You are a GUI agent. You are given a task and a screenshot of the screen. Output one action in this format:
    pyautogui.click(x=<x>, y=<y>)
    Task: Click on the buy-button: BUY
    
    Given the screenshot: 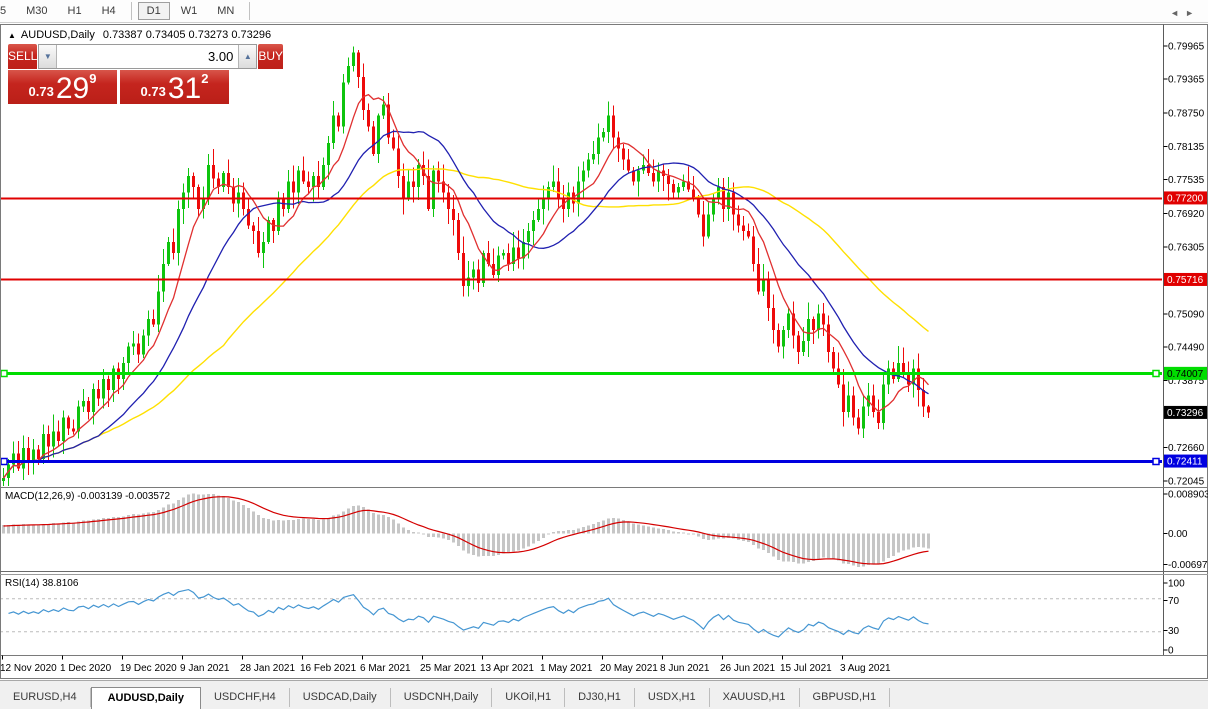 What is the action you would take?
    pyautogui.click(x=271, y=56)
    